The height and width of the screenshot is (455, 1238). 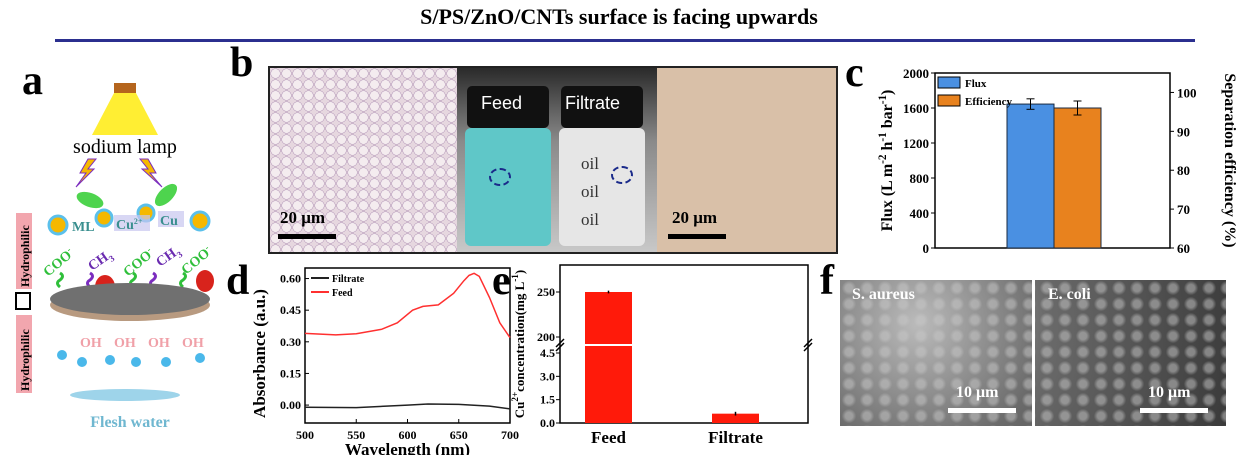 I want to click on y-tick-label: 1200, so click(x=916, y=143).